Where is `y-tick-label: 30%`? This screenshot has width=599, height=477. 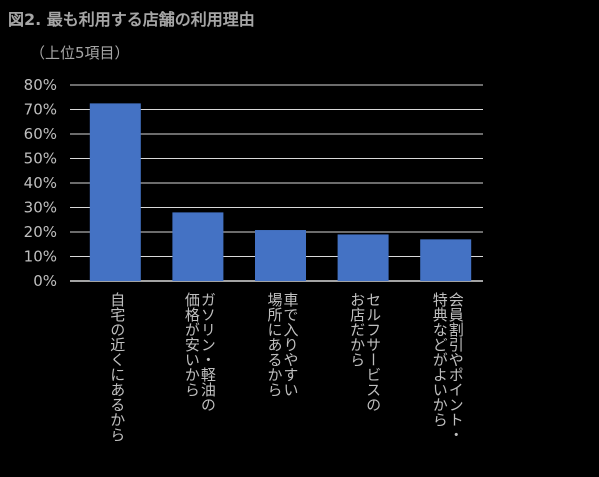 y-tick-label: 30% is located at coordinates (40, 208).